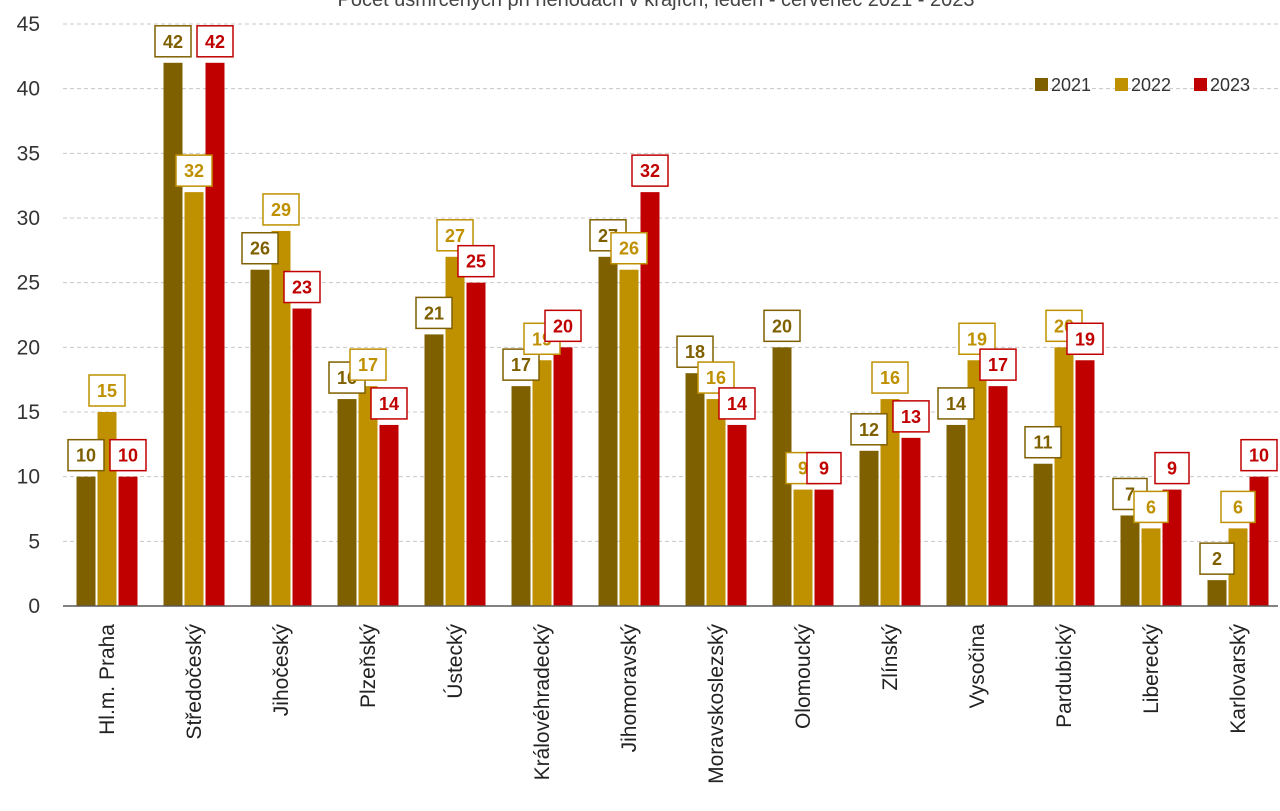 Image resolution: width=1280 pixels, height=811 pixels. What do you see at coordinates (1217, 559) in the screenshot?
I see `data-label: 2` at bounding box center [1217, 559].